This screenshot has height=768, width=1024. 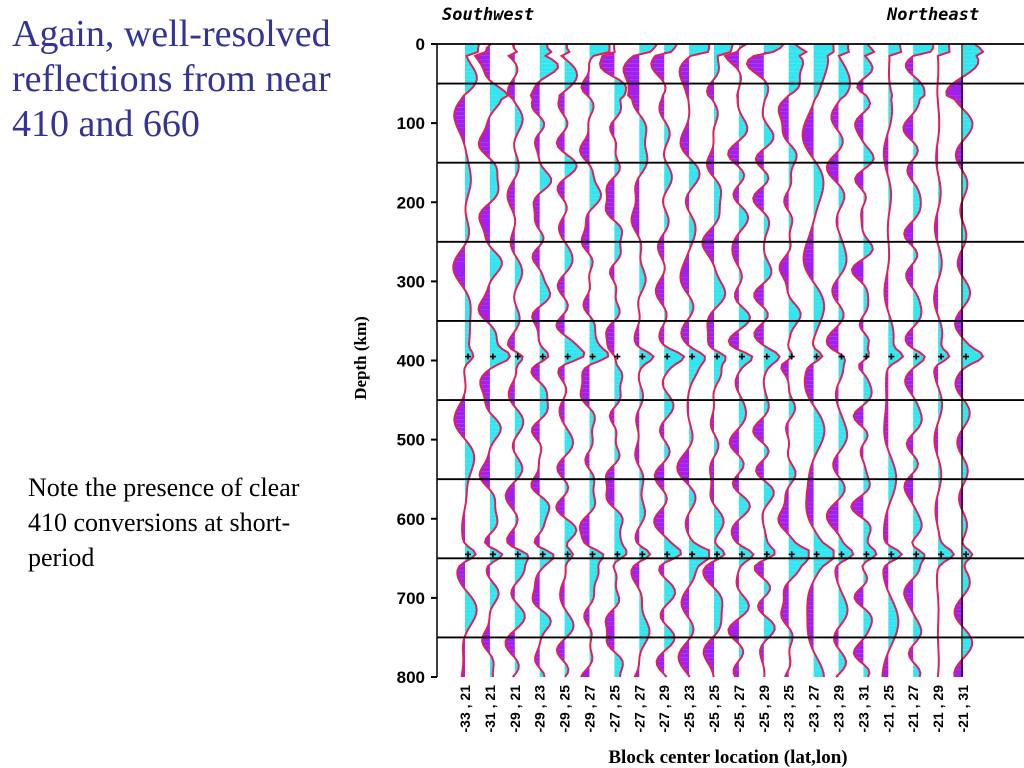 What do you see at coordinates (664, 709) in the screenshot?
I see `category-label: -27 , 29` at bounding box center [664, 709].